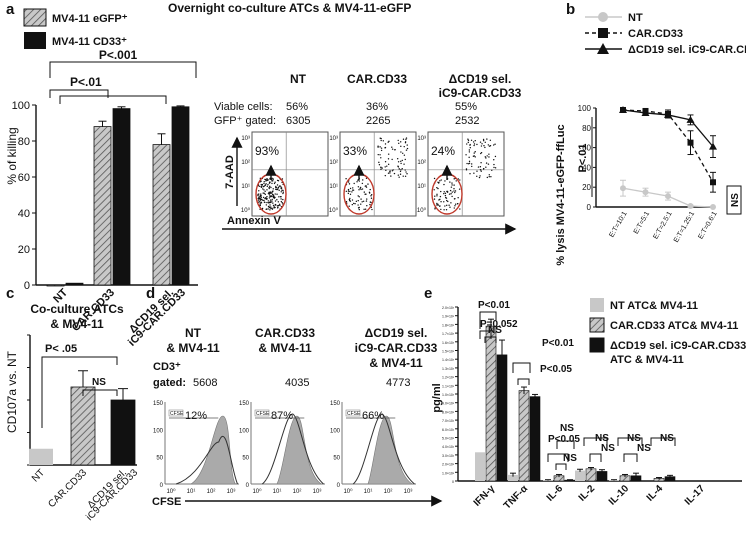 This screenshot has height=551, width=746. What do you see at coordinates (373, 416) in the screenshot?
I see `cfse-gate-percent: 66%` at bounding box center [373, 416].